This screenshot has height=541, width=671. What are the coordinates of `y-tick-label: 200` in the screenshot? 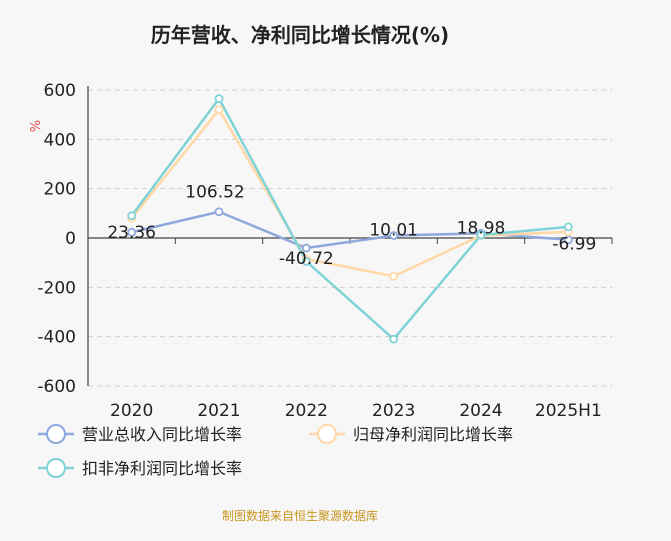 It's located at (60, 190).